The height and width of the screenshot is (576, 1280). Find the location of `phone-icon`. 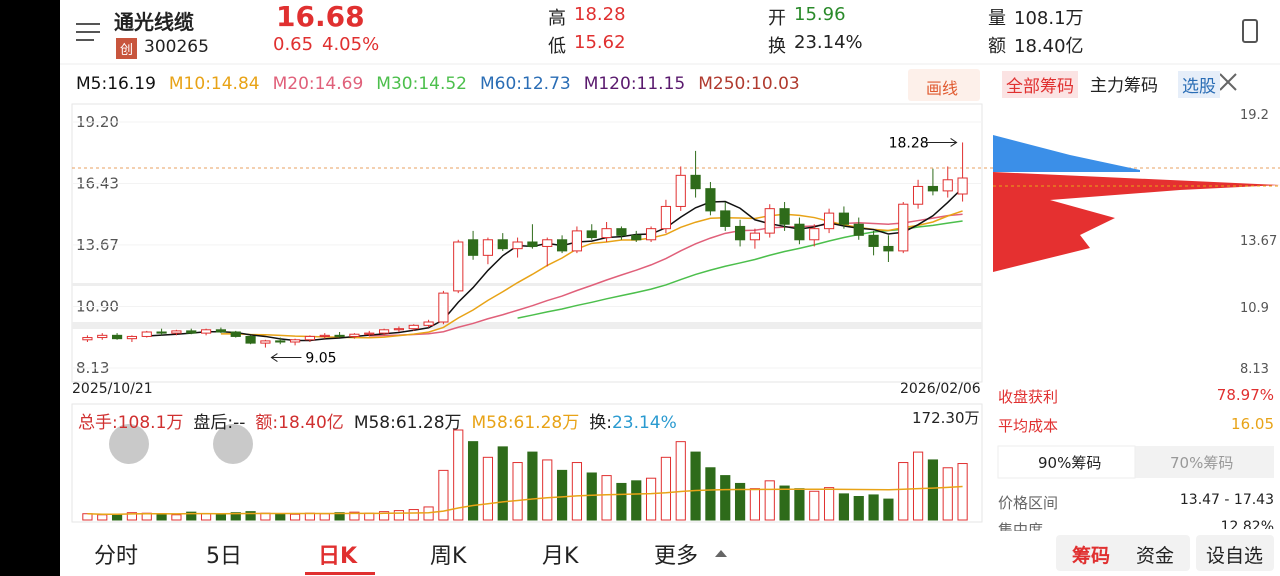

phone-icon is located at coordinates (1250, 31).